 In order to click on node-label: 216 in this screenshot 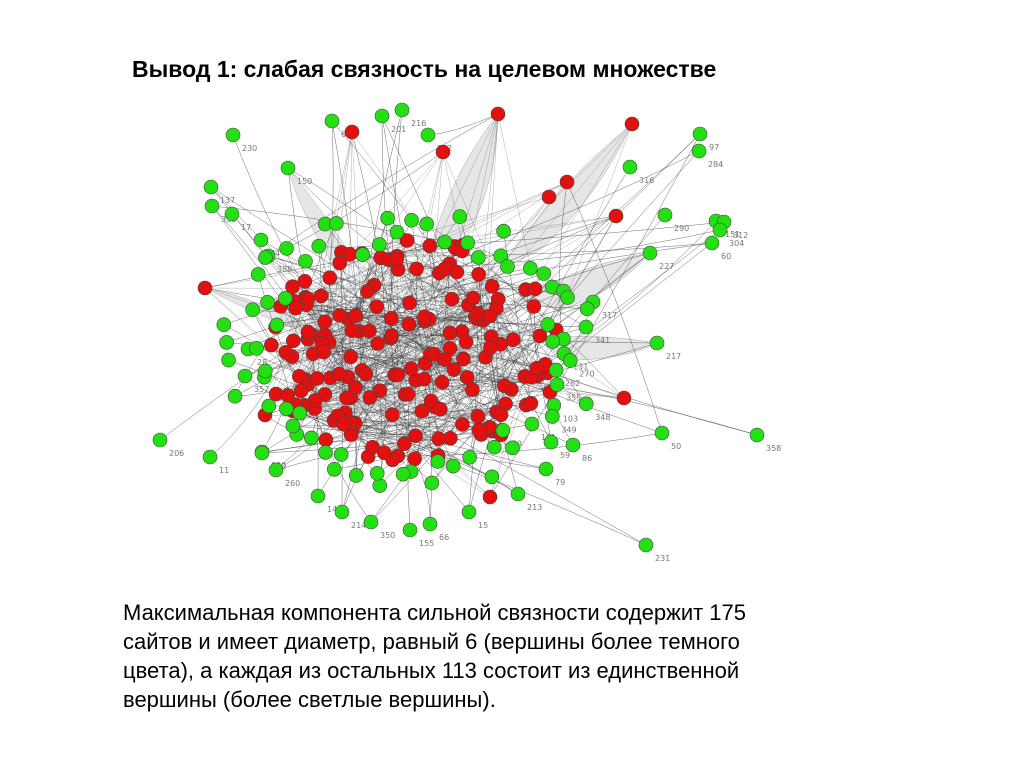, I will do `click(418, 123)`.